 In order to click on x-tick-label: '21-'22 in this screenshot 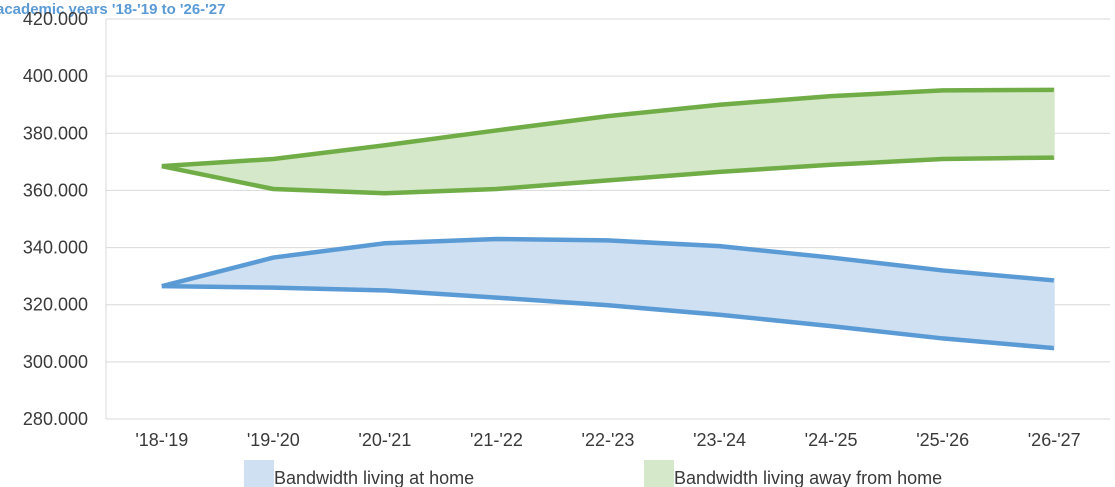, I will do `click(496, 440)`.